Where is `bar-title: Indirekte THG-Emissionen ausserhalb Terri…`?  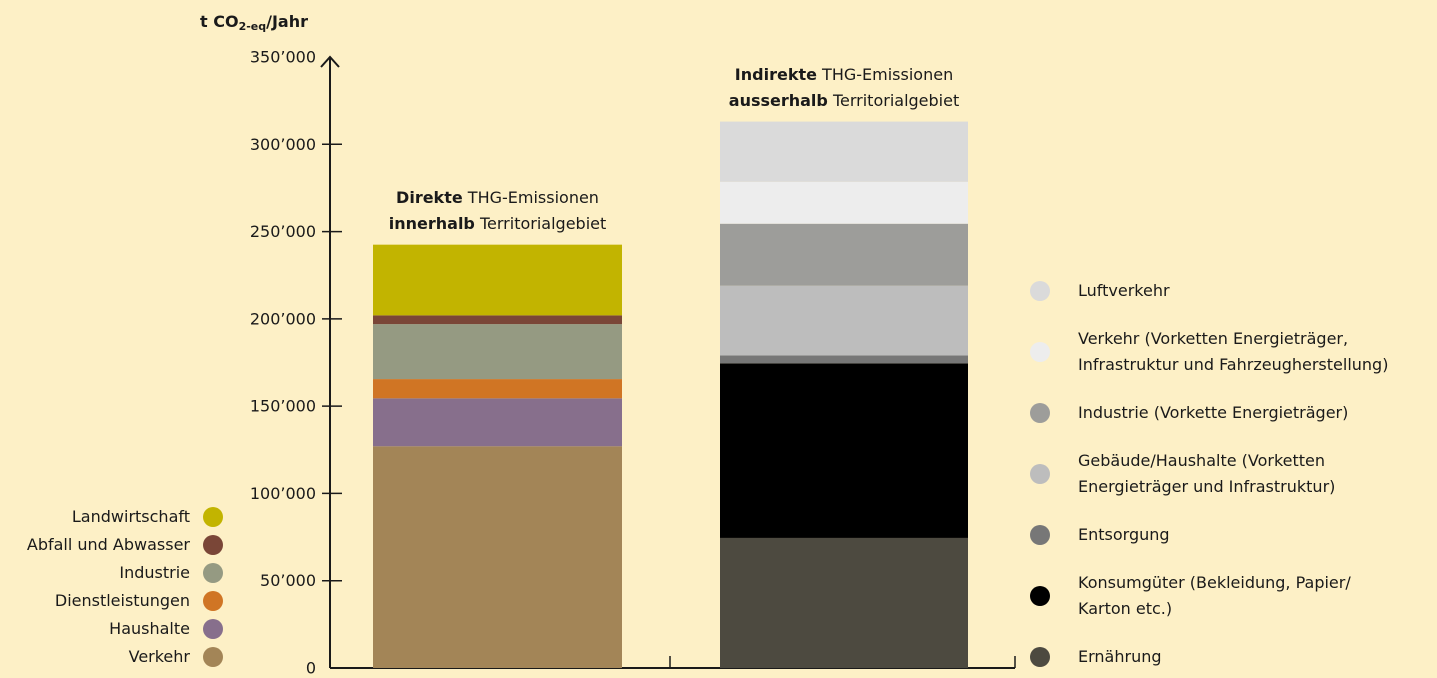
bar-title: Indirekte THG-Emissionen ausserhalb Terri… is located at coordinates (844, 88).